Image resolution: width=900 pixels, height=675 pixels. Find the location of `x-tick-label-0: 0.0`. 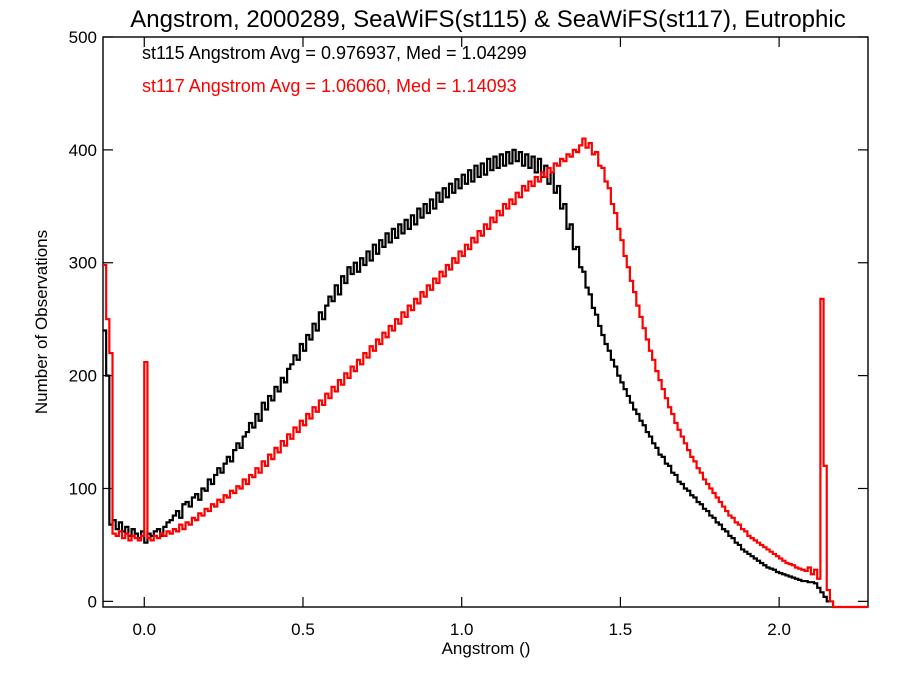

x-tick-label-0: 0.0 is located at coordinates (144, 629).